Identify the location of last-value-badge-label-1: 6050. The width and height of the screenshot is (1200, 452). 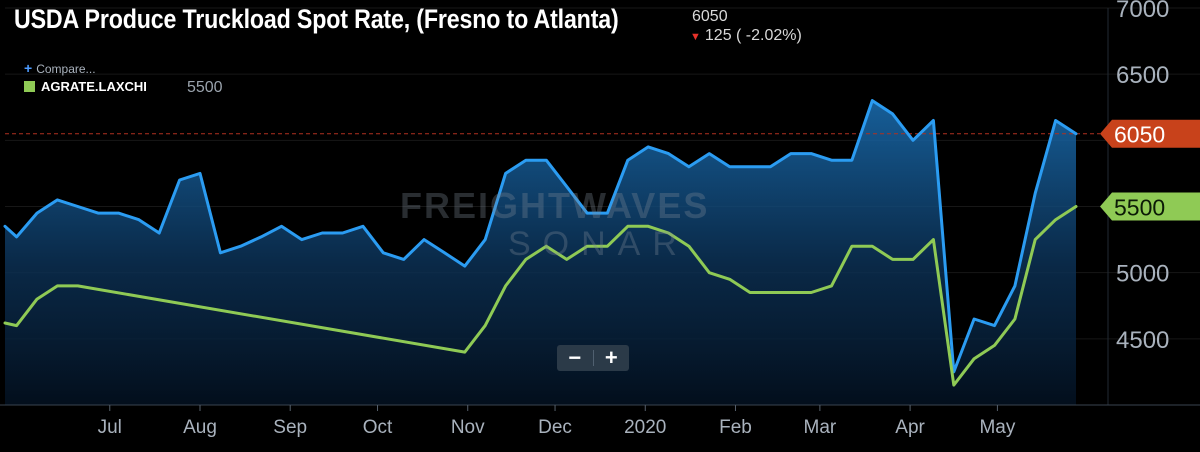
(1139, 135).